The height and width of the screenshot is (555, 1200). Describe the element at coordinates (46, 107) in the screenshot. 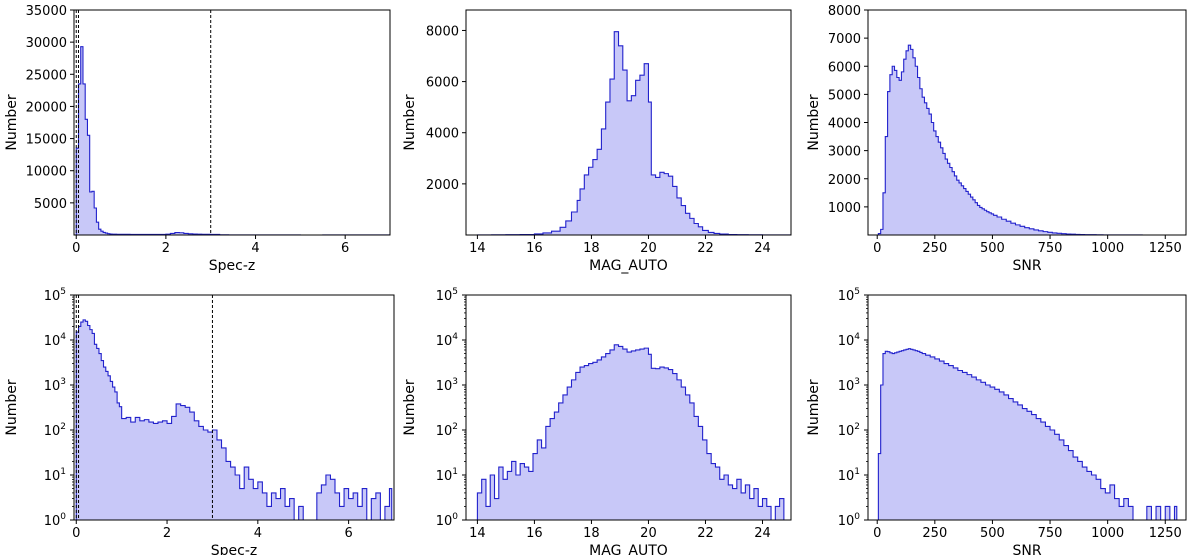

I see `y-tick-label: 20000` at that location.